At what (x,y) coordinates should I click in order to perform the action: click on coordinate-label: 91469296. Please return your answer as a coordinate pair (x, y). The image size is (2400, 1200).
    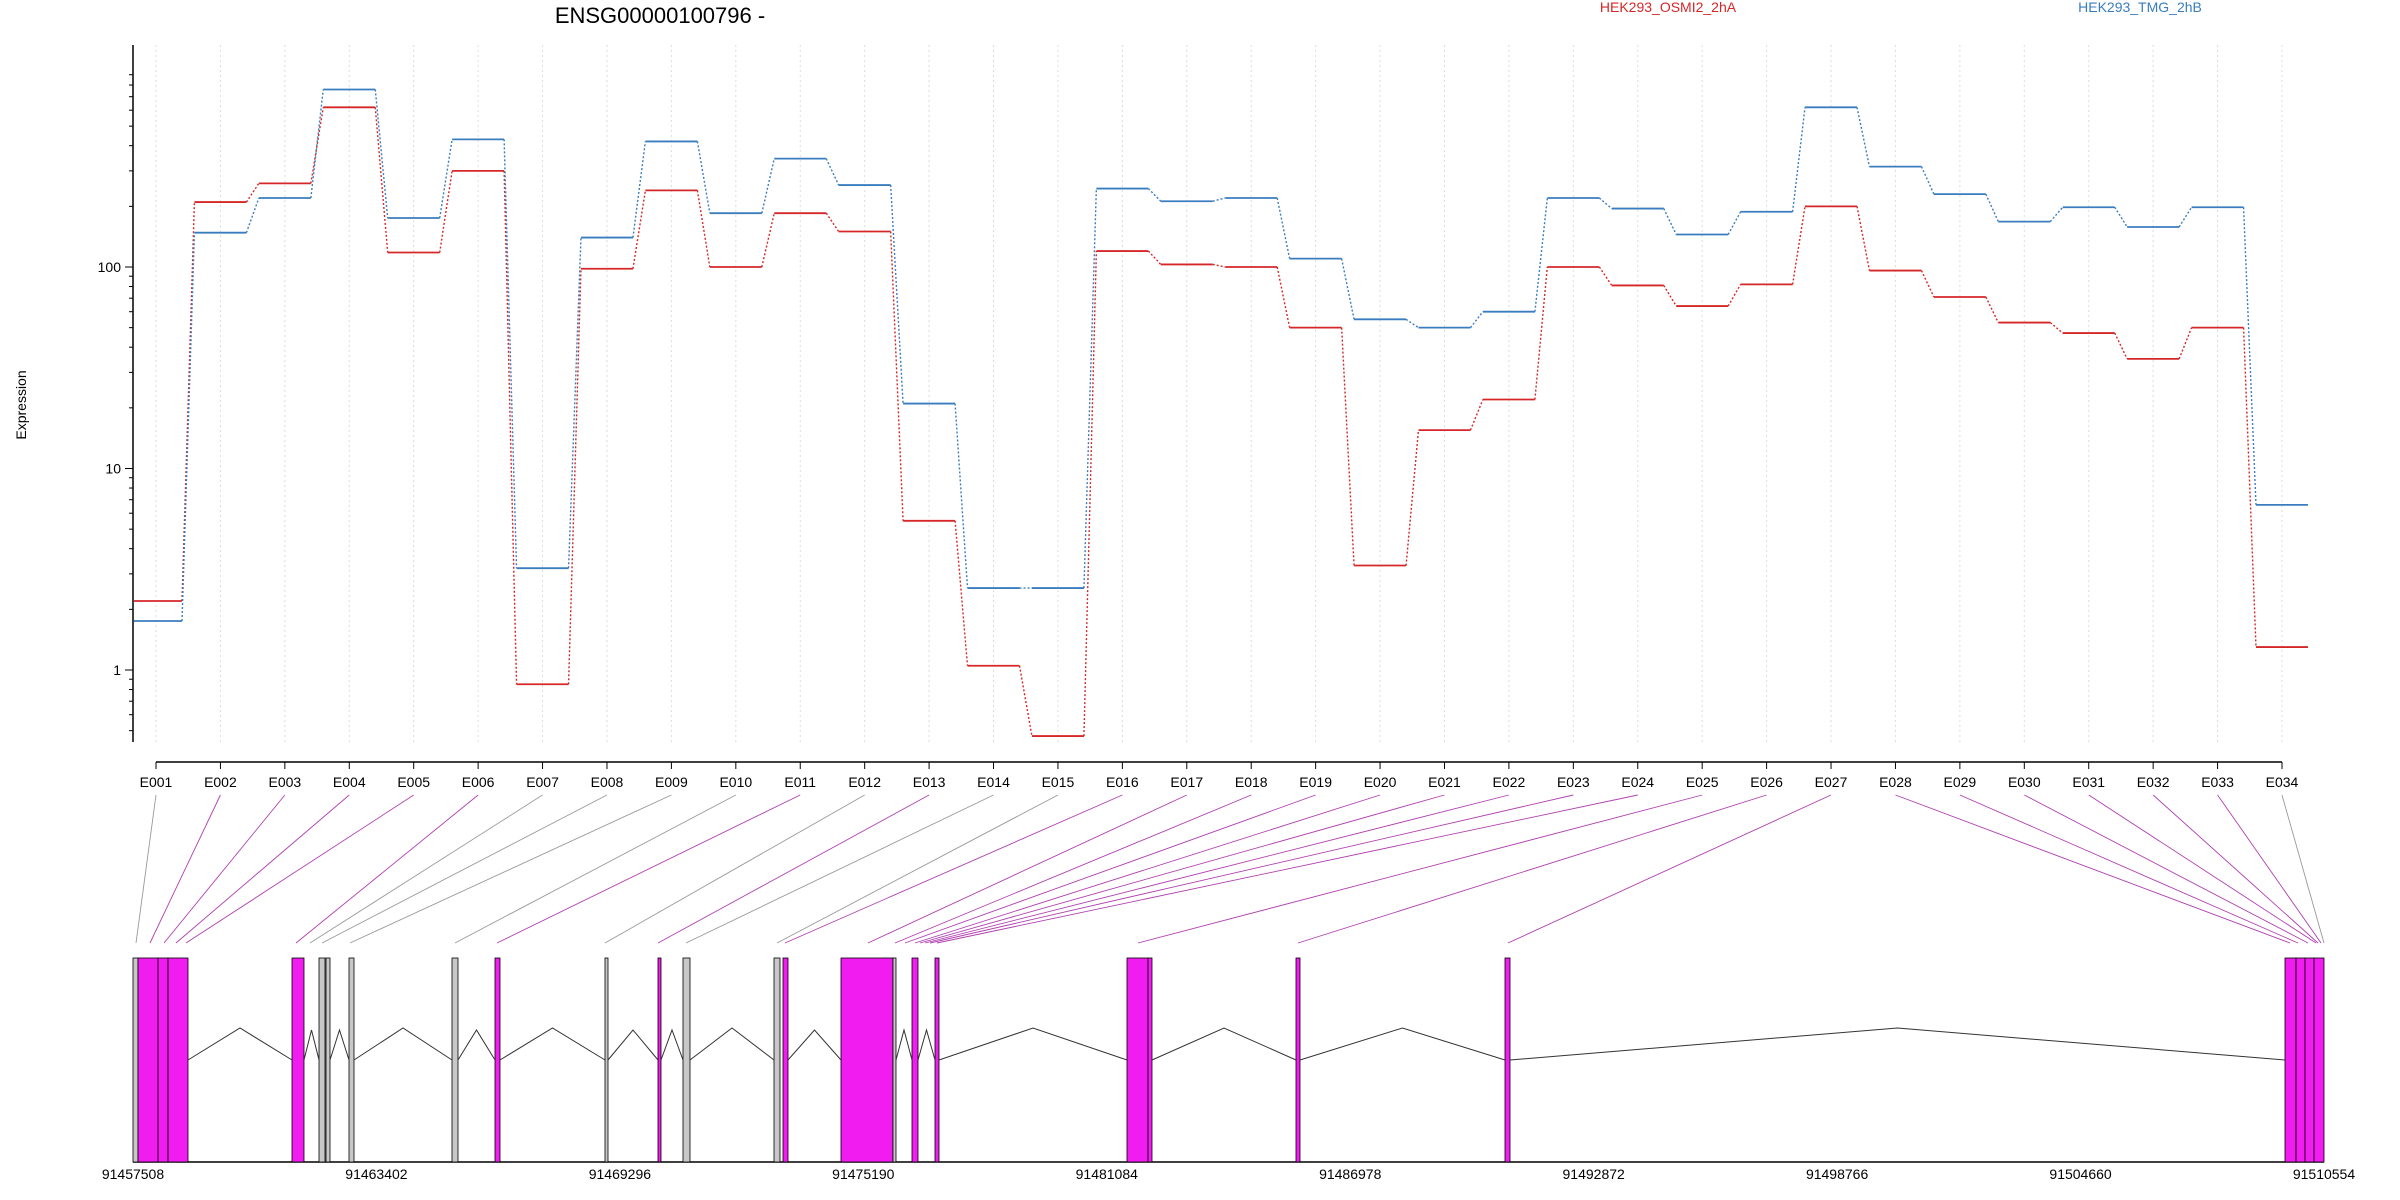
    Looking at the image, I should click on (620, 1174).